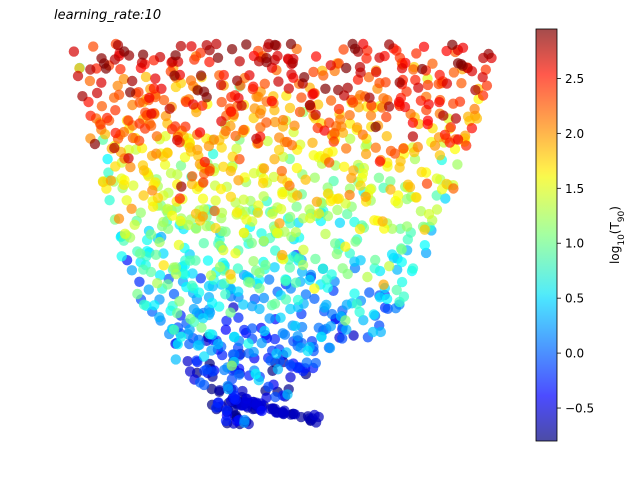 This screenshot has width=640, height=480. Describe the element at coordinates (617, 235) in the screenshot. I see `colorbar-label: log10(T90)` at that location.